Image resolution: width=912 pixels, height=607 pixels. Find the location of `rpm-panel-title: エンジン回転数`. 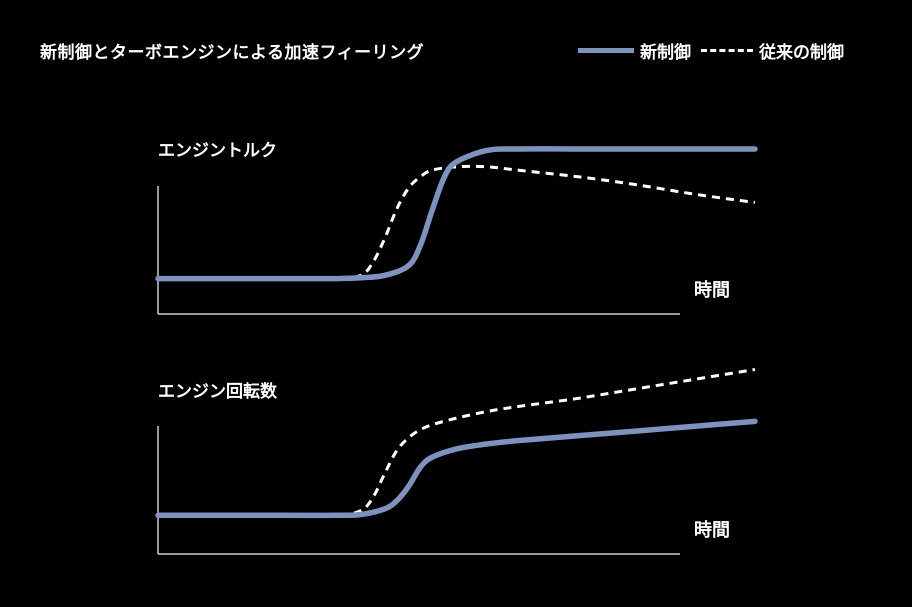

rpm-panel-title: エンジン回転数 is located at coordinates (217, 392).